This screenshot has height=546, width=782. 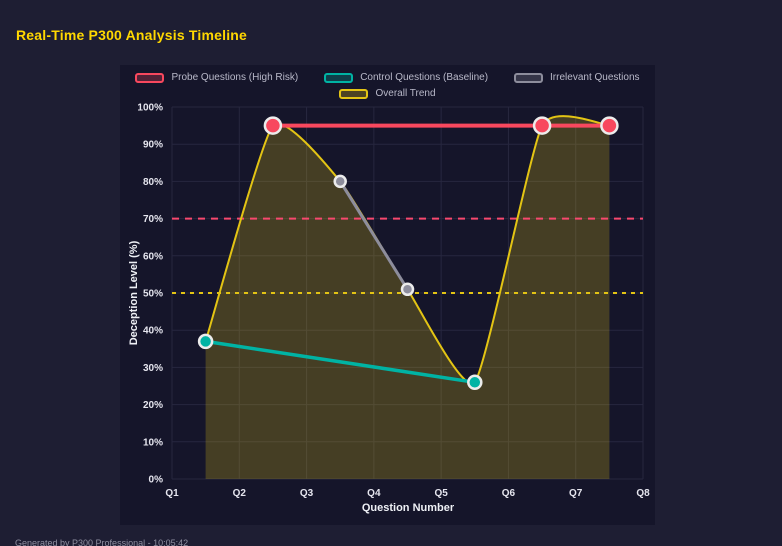 I want to click on x-axis-title: Question Number, so click(x=408, y=508).